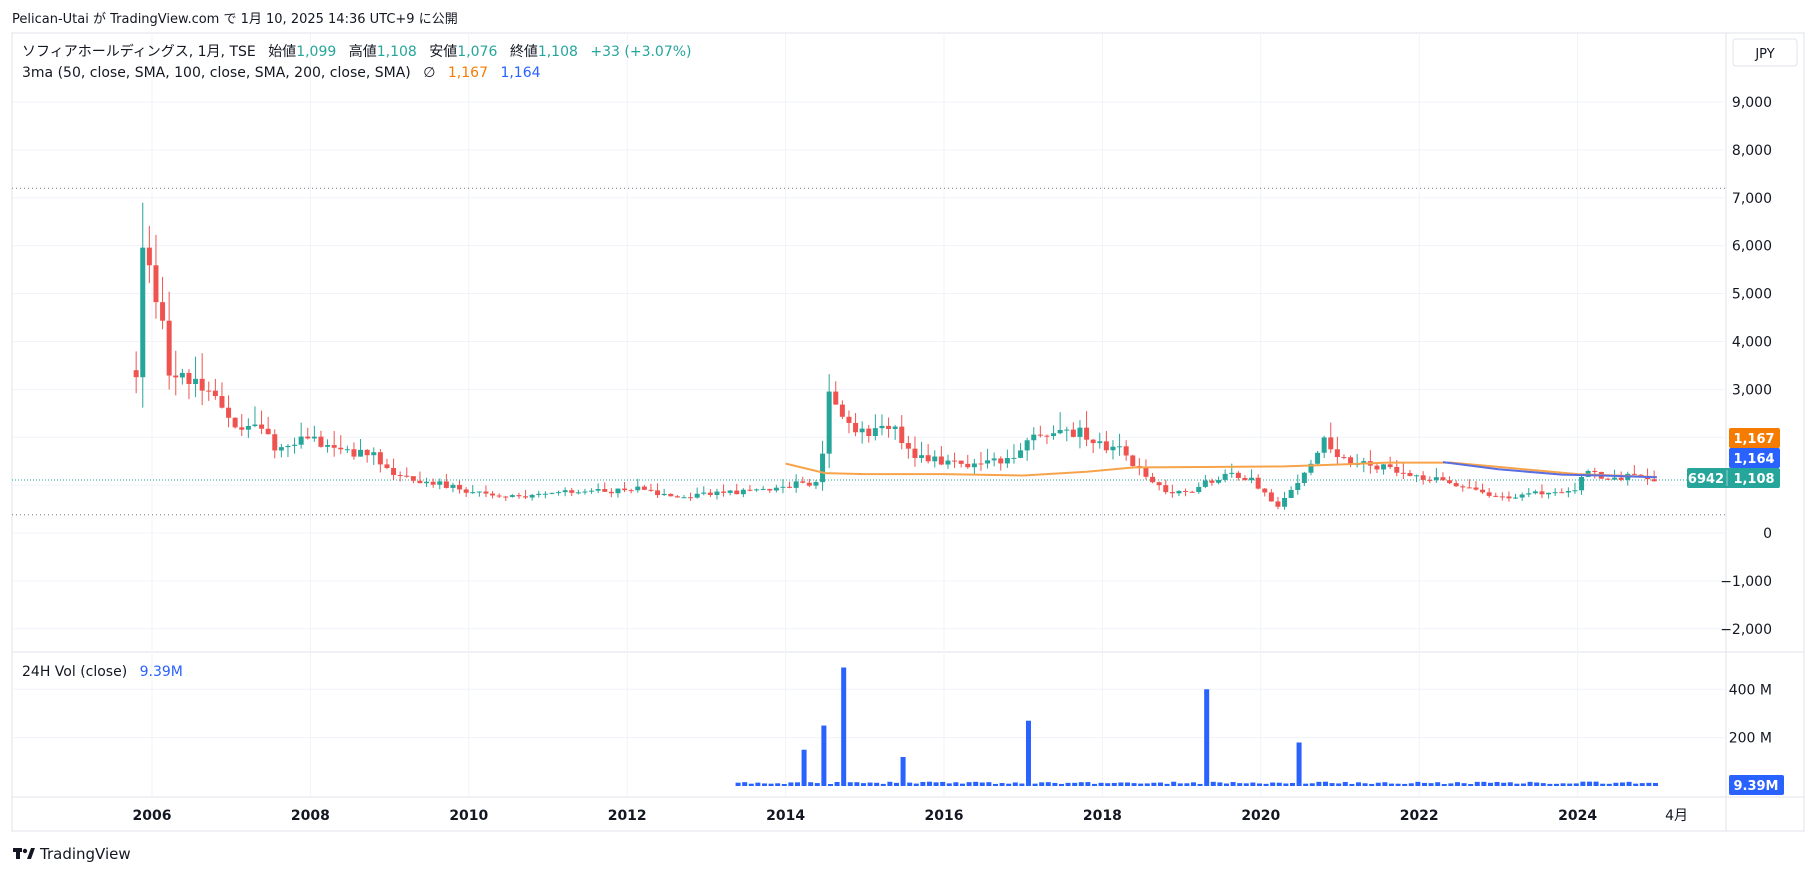 The height and width of the screenshot is (874, 1818). Describe the element at coordinates (1746, 630) in the screenshot. I see `price-tick-label: −2,000` at that location.